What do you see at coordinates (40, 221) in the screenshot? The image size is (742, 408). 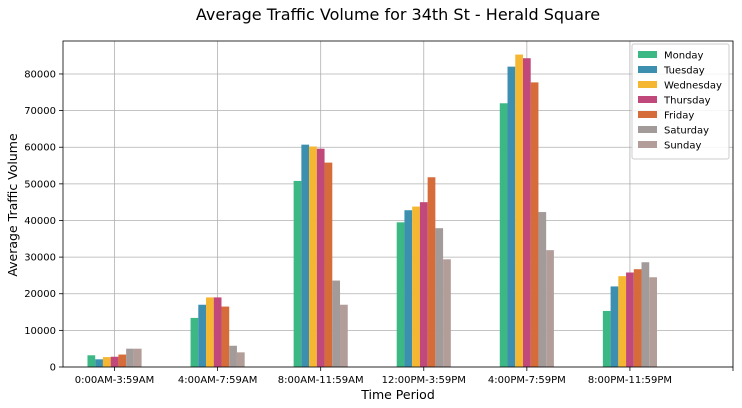 I see `y-tick-label: 40000` at bounding box center [40, 221].